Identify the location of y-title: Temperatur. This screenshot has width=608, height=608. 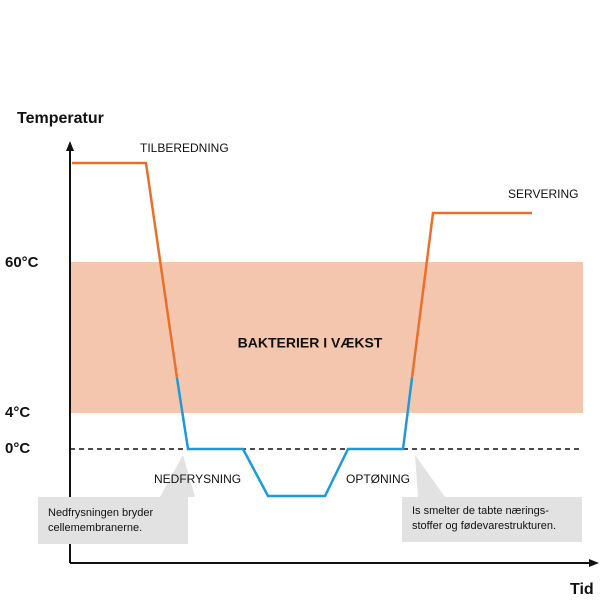
(60, 118).